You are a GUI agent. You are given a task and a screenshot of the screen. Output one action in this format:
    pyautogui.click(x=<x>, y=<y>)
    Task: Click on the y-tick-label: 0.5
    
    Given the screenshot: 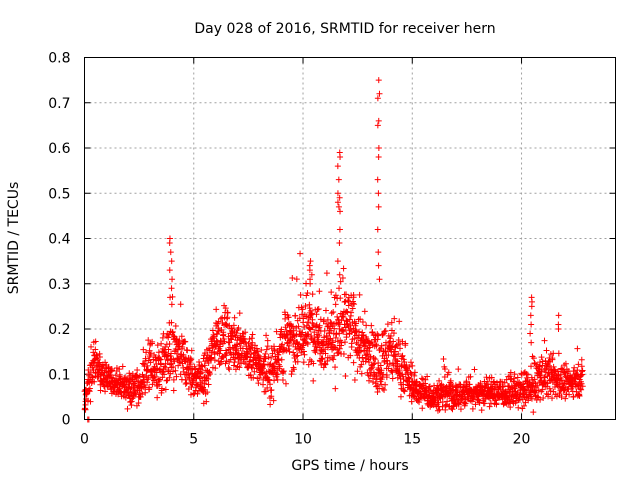 What is the action you would take?
    pyautogui.click(x=59, y=194)
    